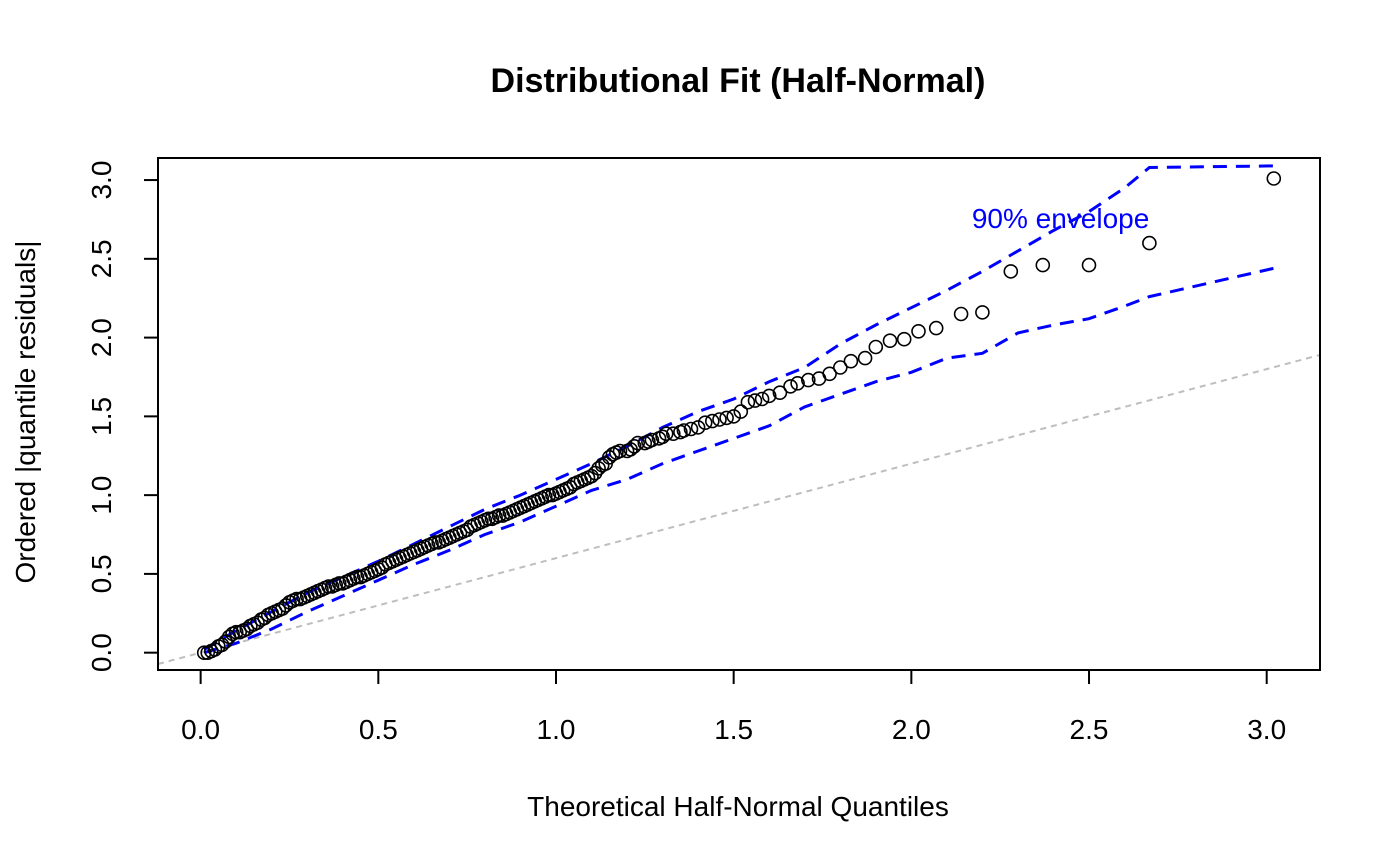 The width and height of the screenshot is (1400, 866). What do you see at coordinates (101, 416) in the screenshot?
I see `y-tick-label: 1.5` at bounding box center [101, 416].